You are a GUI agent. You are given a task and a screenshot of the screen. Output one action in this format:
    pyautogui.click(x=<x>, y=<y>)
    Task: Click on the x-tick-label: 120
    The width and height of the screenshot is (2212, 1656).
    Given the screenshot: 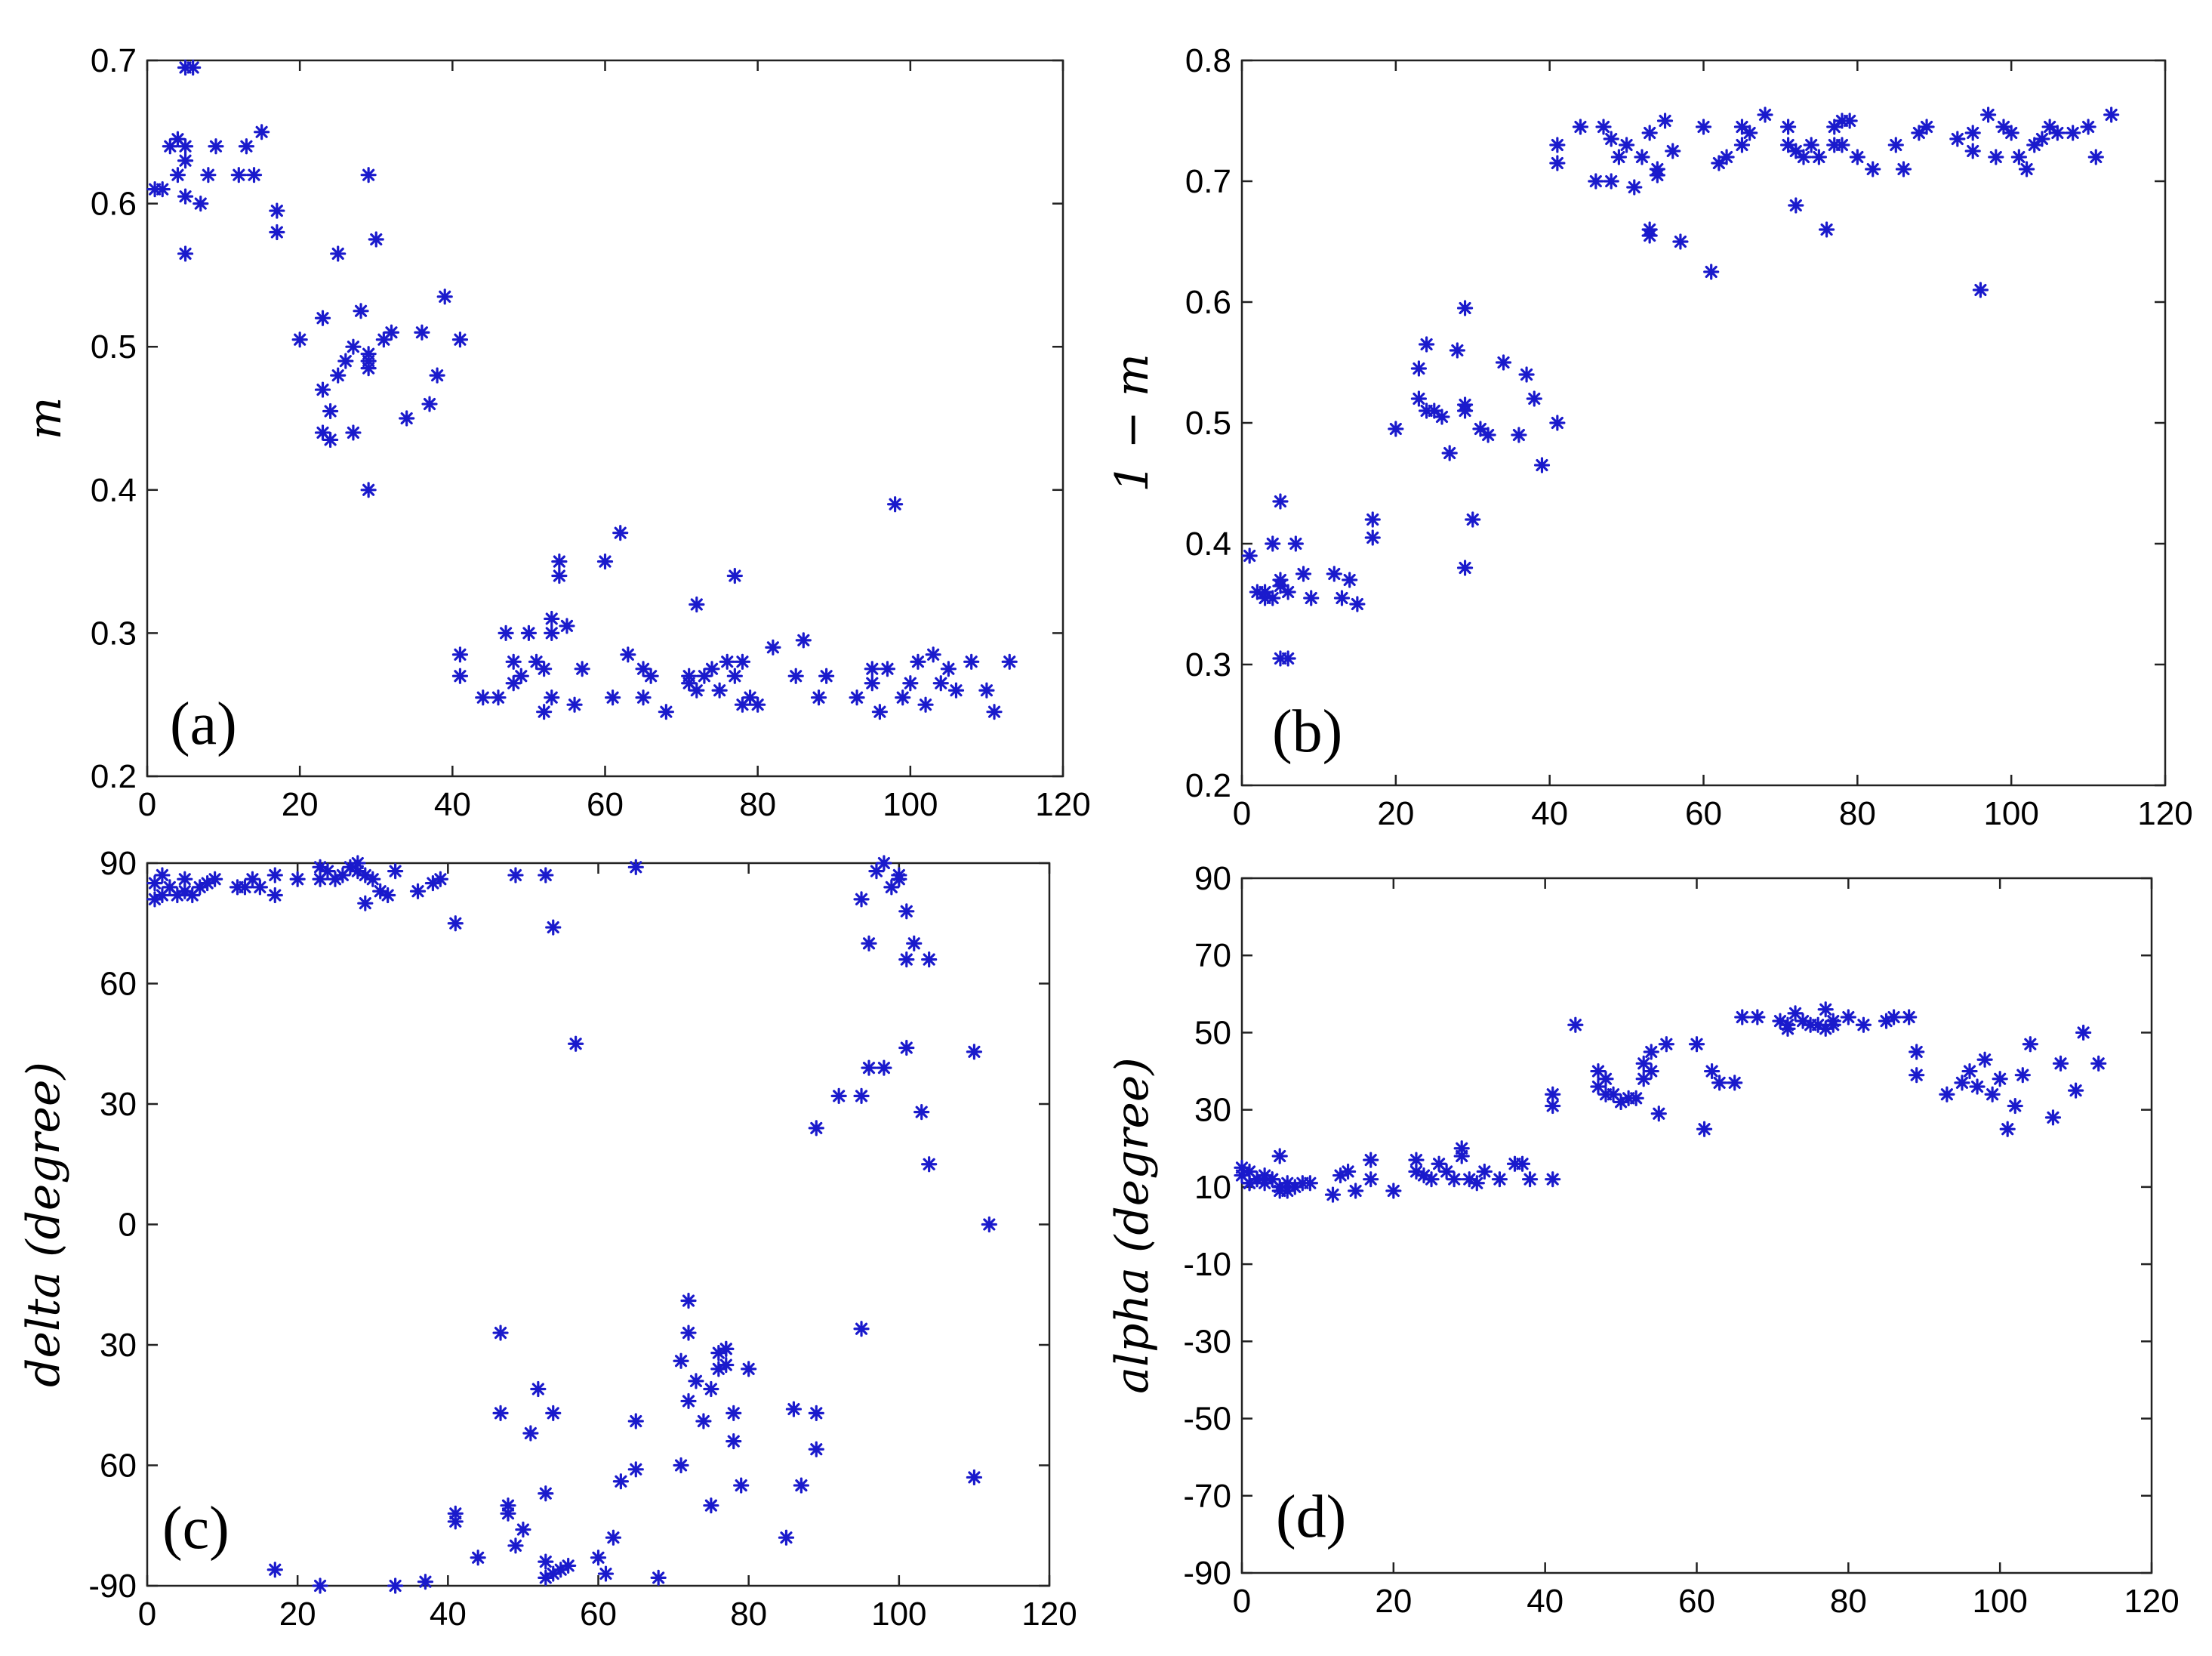 What is the action you would take?
    pyautogui.click(x=1062, y=804)
    